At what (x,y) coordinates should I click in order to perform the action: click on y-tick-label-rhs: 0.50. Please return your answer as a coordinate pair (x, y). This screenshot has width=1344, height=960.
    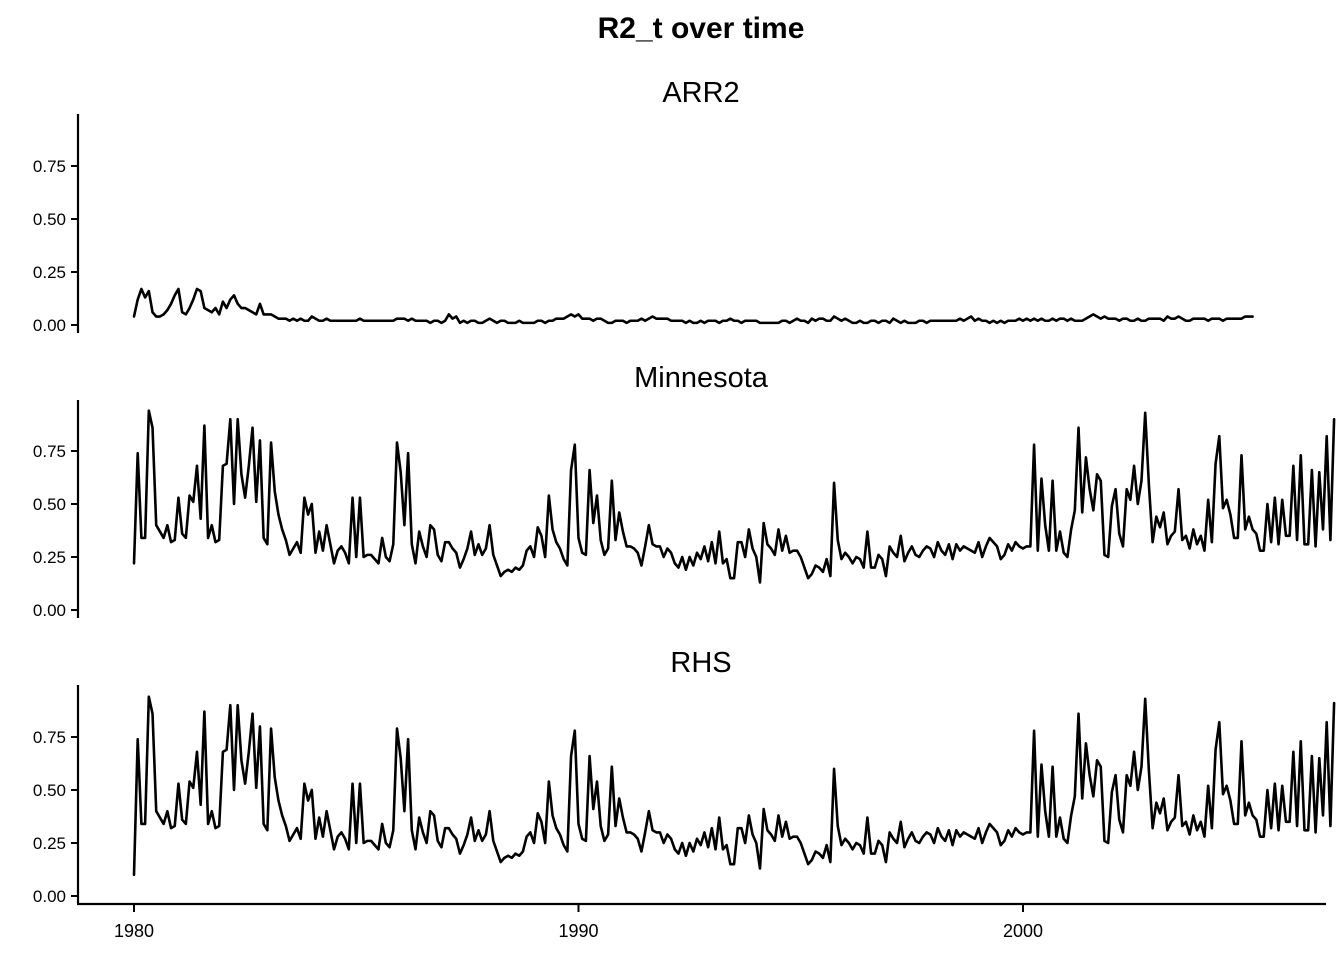
    Looking at the image, I should click on (49, 790).